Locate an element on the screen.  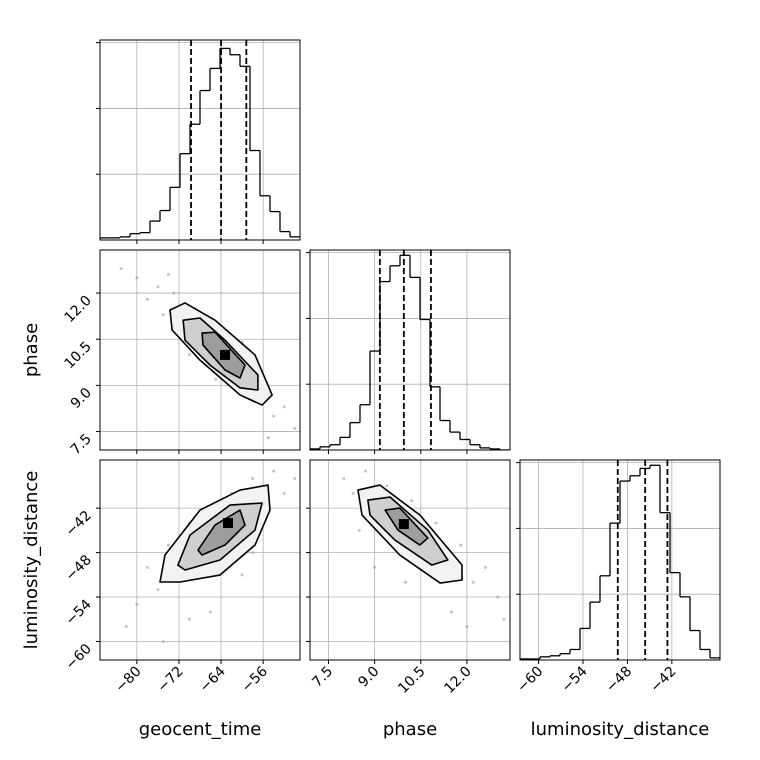
x-tick-label: 7.5 is located at coordinates (322, 677).